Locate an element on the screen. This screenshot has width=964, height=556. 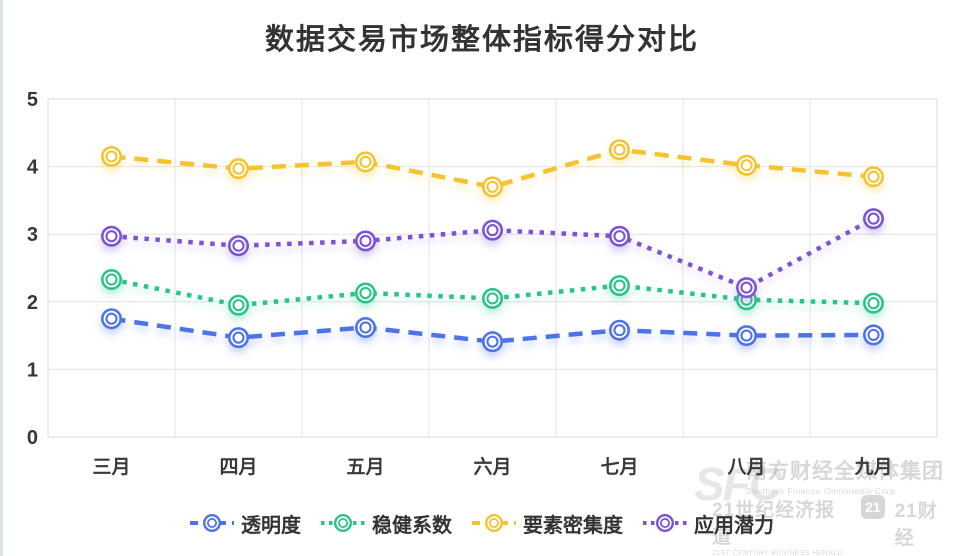
data-point-稳健系数-九月 is located at coordinates (873, 303).